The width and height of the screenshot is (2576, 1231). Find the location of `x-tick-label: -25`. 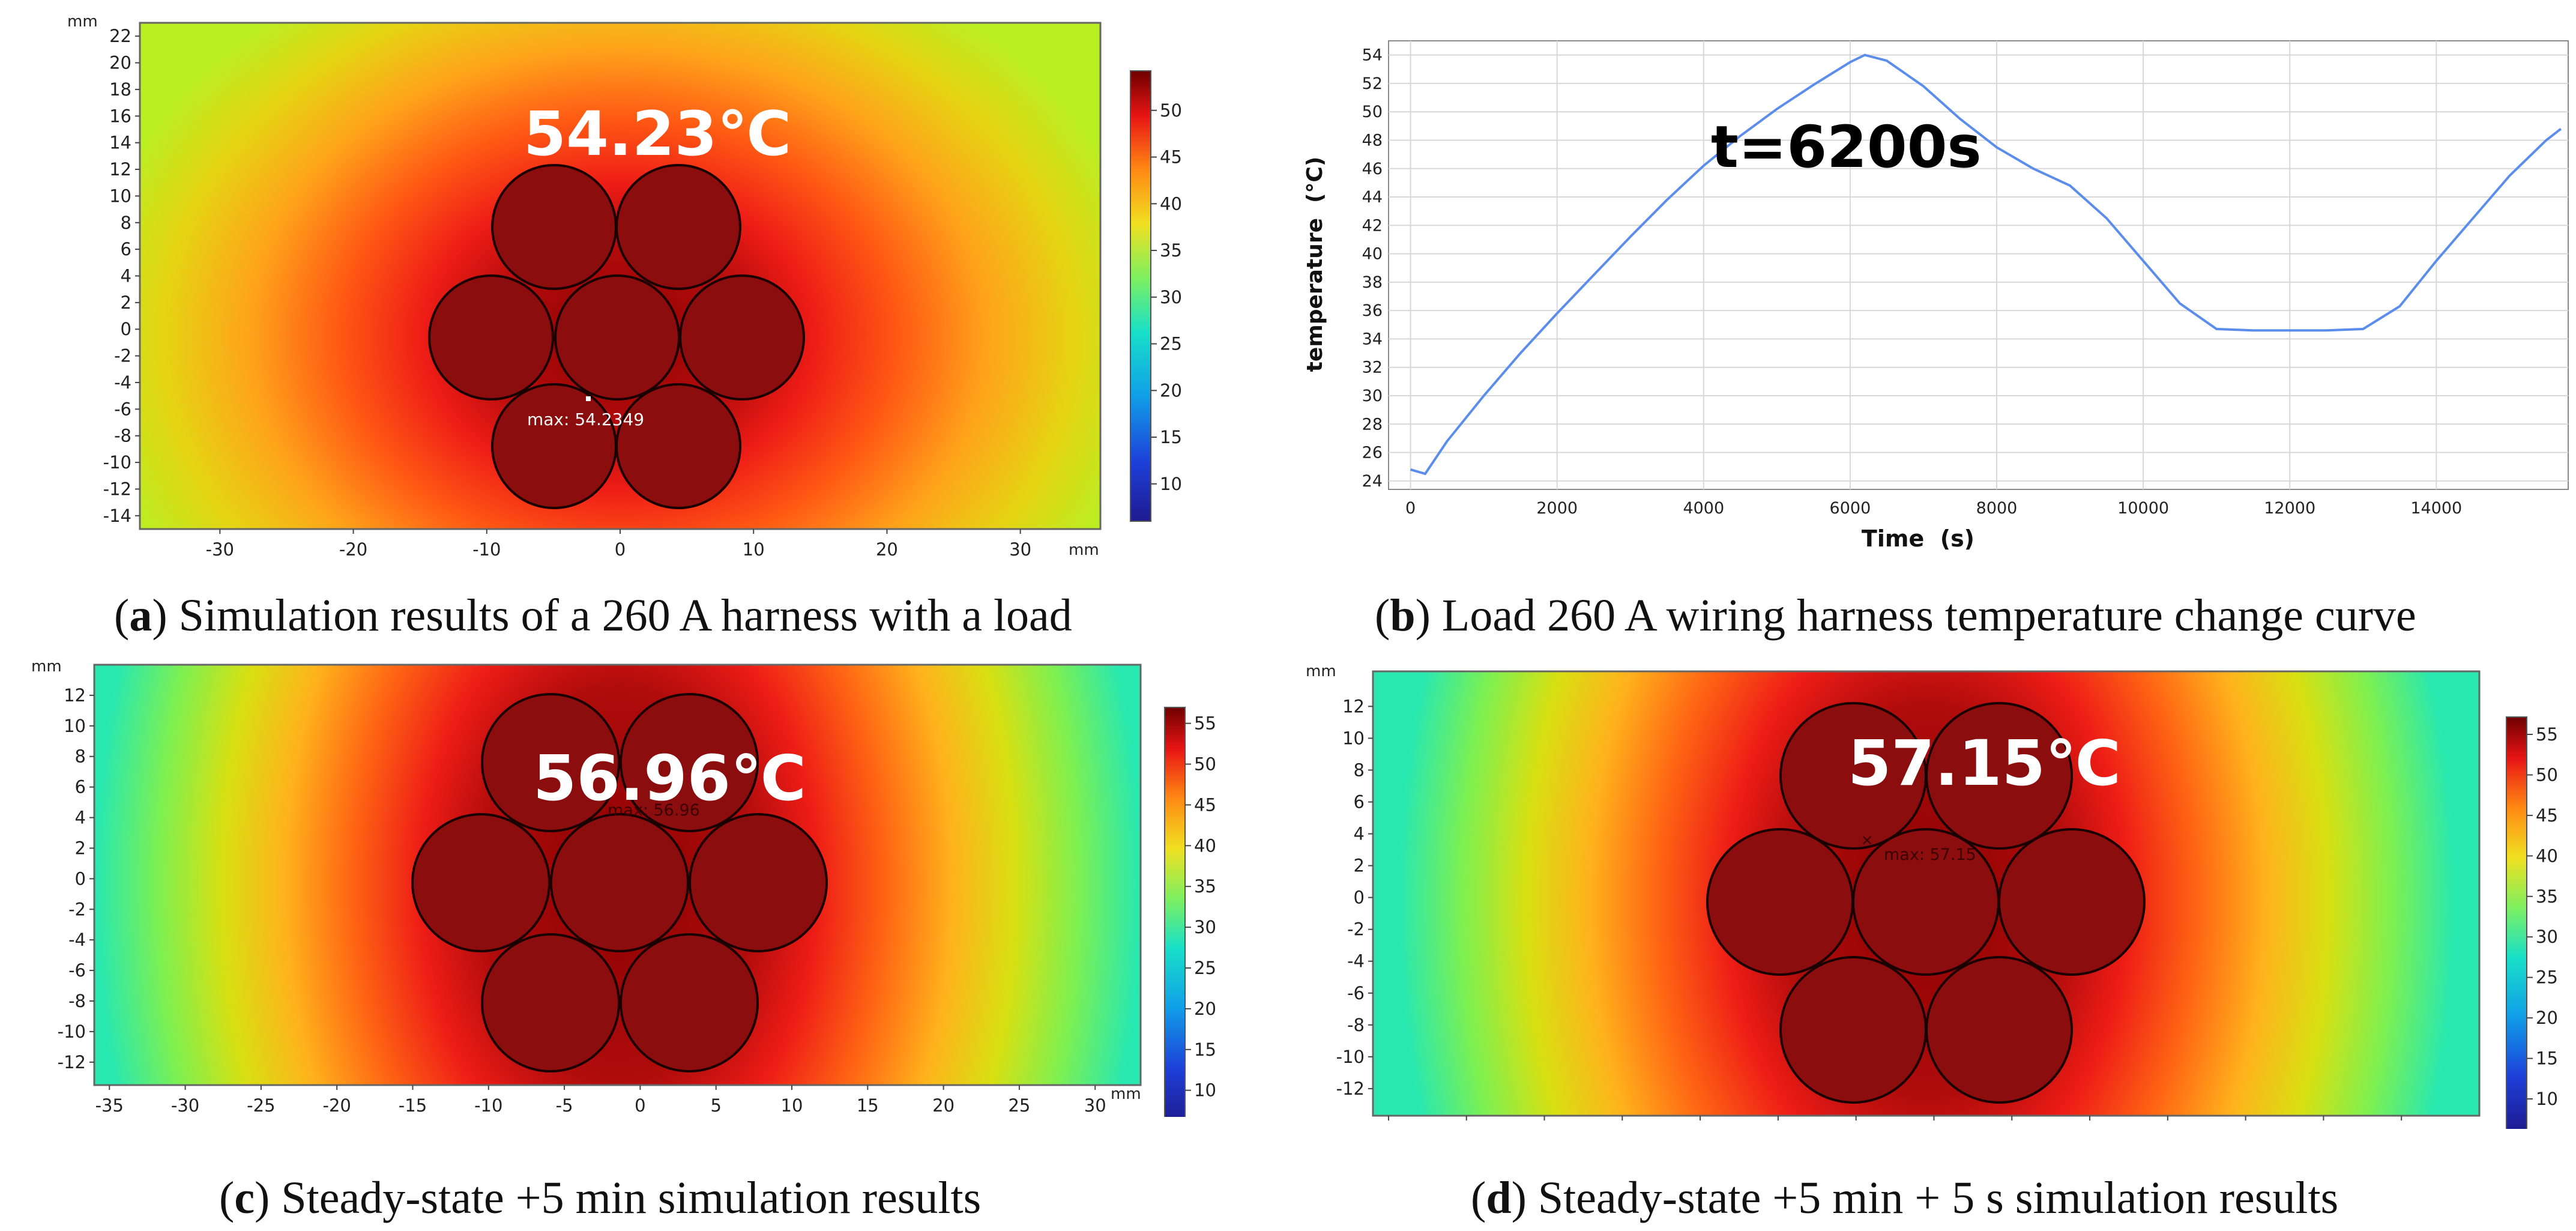

x-tick-label: -25 is located at coordinates (1544, 1127).